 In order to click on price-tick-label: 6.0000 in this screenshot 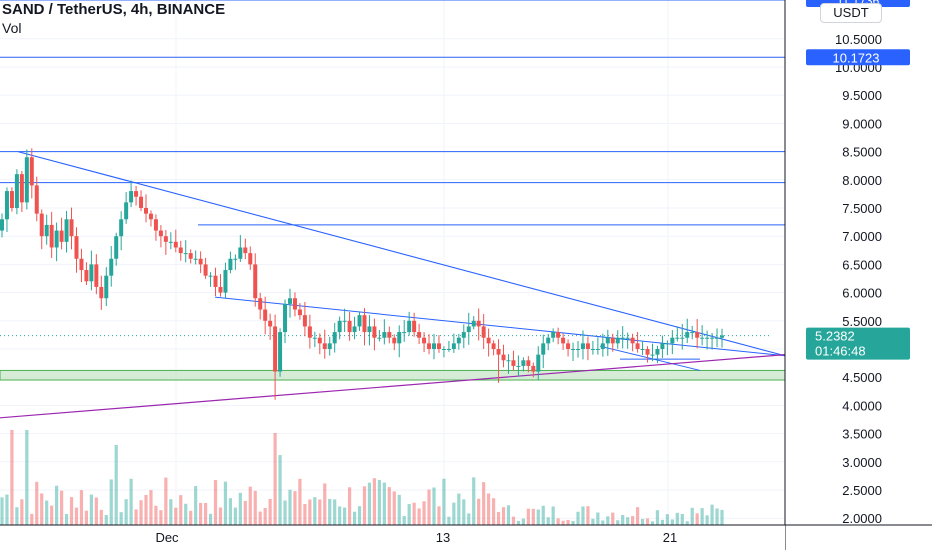, I will do `click(862, 293)`.